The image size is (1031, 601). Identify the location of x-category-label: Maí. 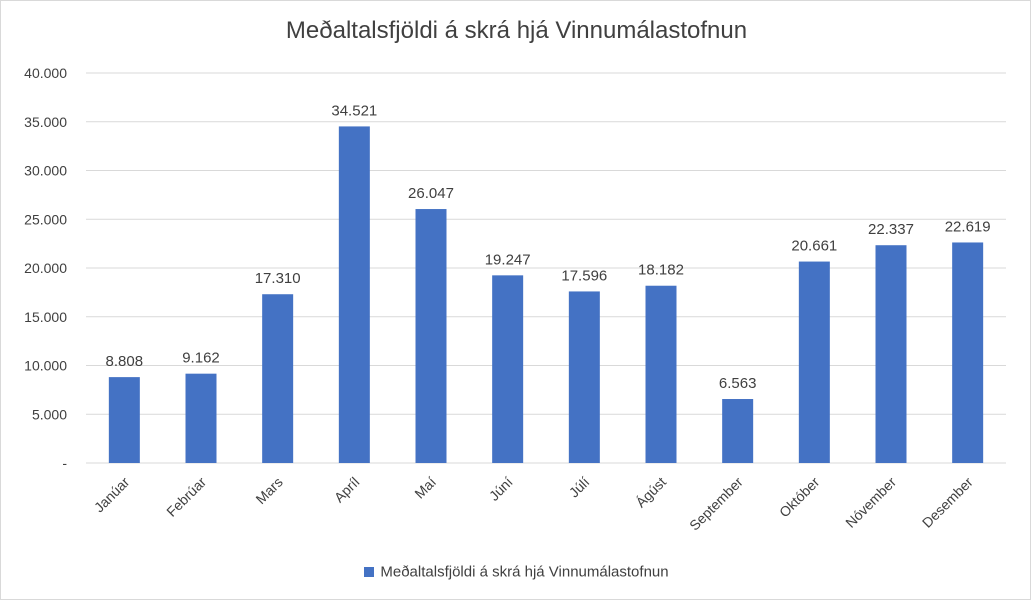
(425, 488).